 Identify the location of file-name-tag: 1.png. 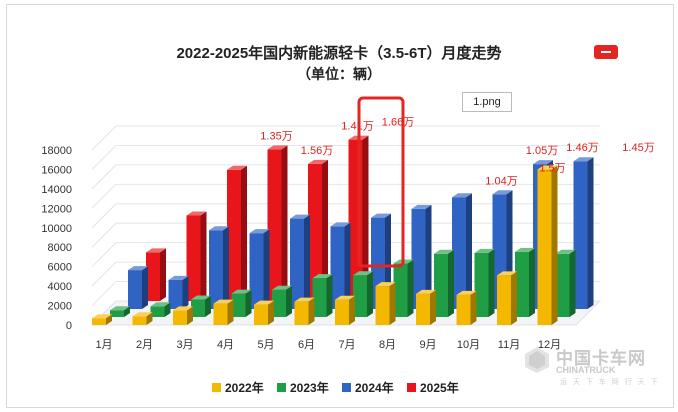
(487, 102).